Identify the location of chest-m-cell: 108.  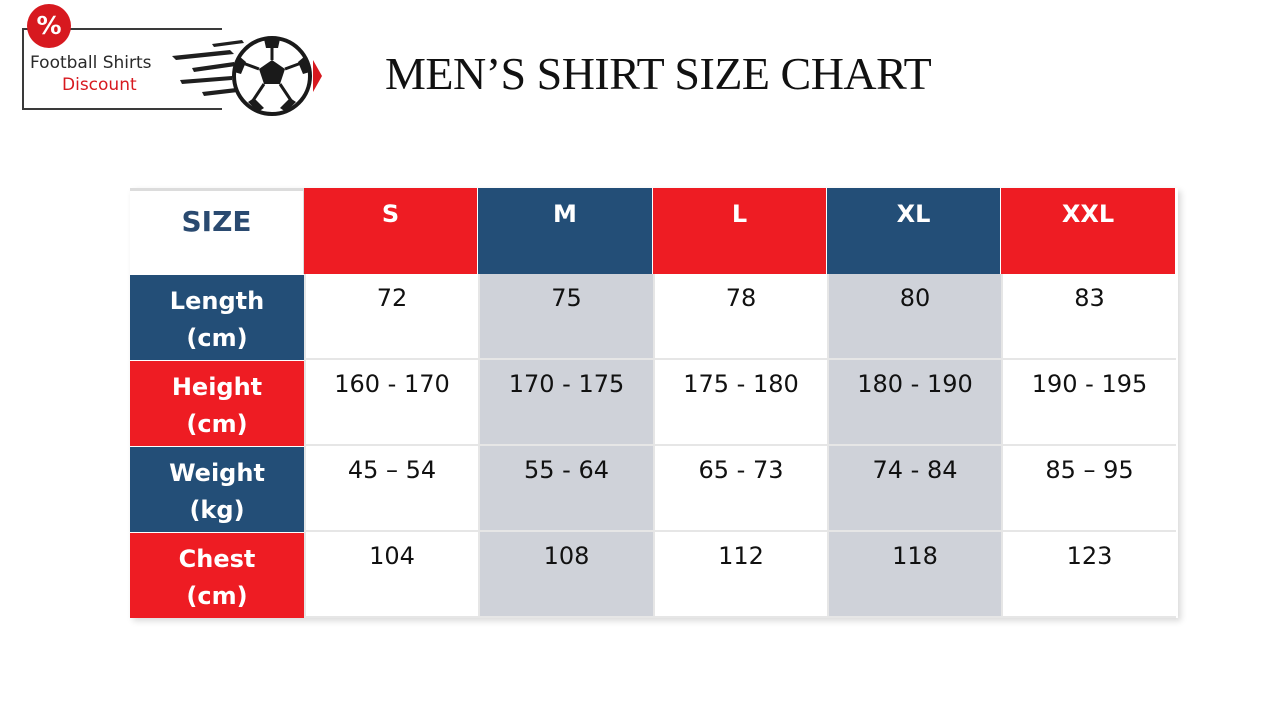
(565, 575).